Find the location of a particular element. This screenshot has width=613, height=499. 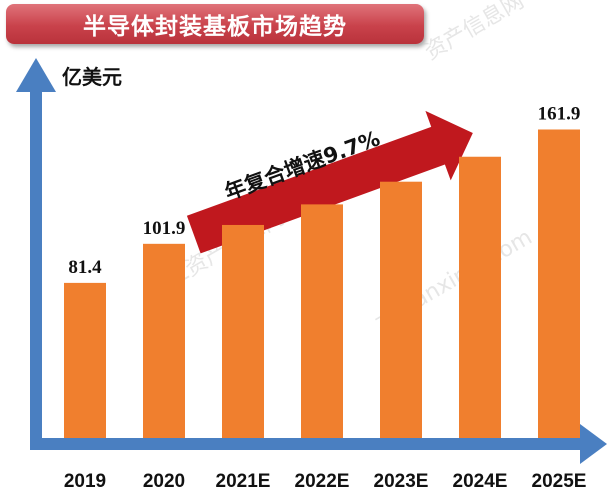

x-tick-2022E: 2022E is located at coordinates (322, 481).